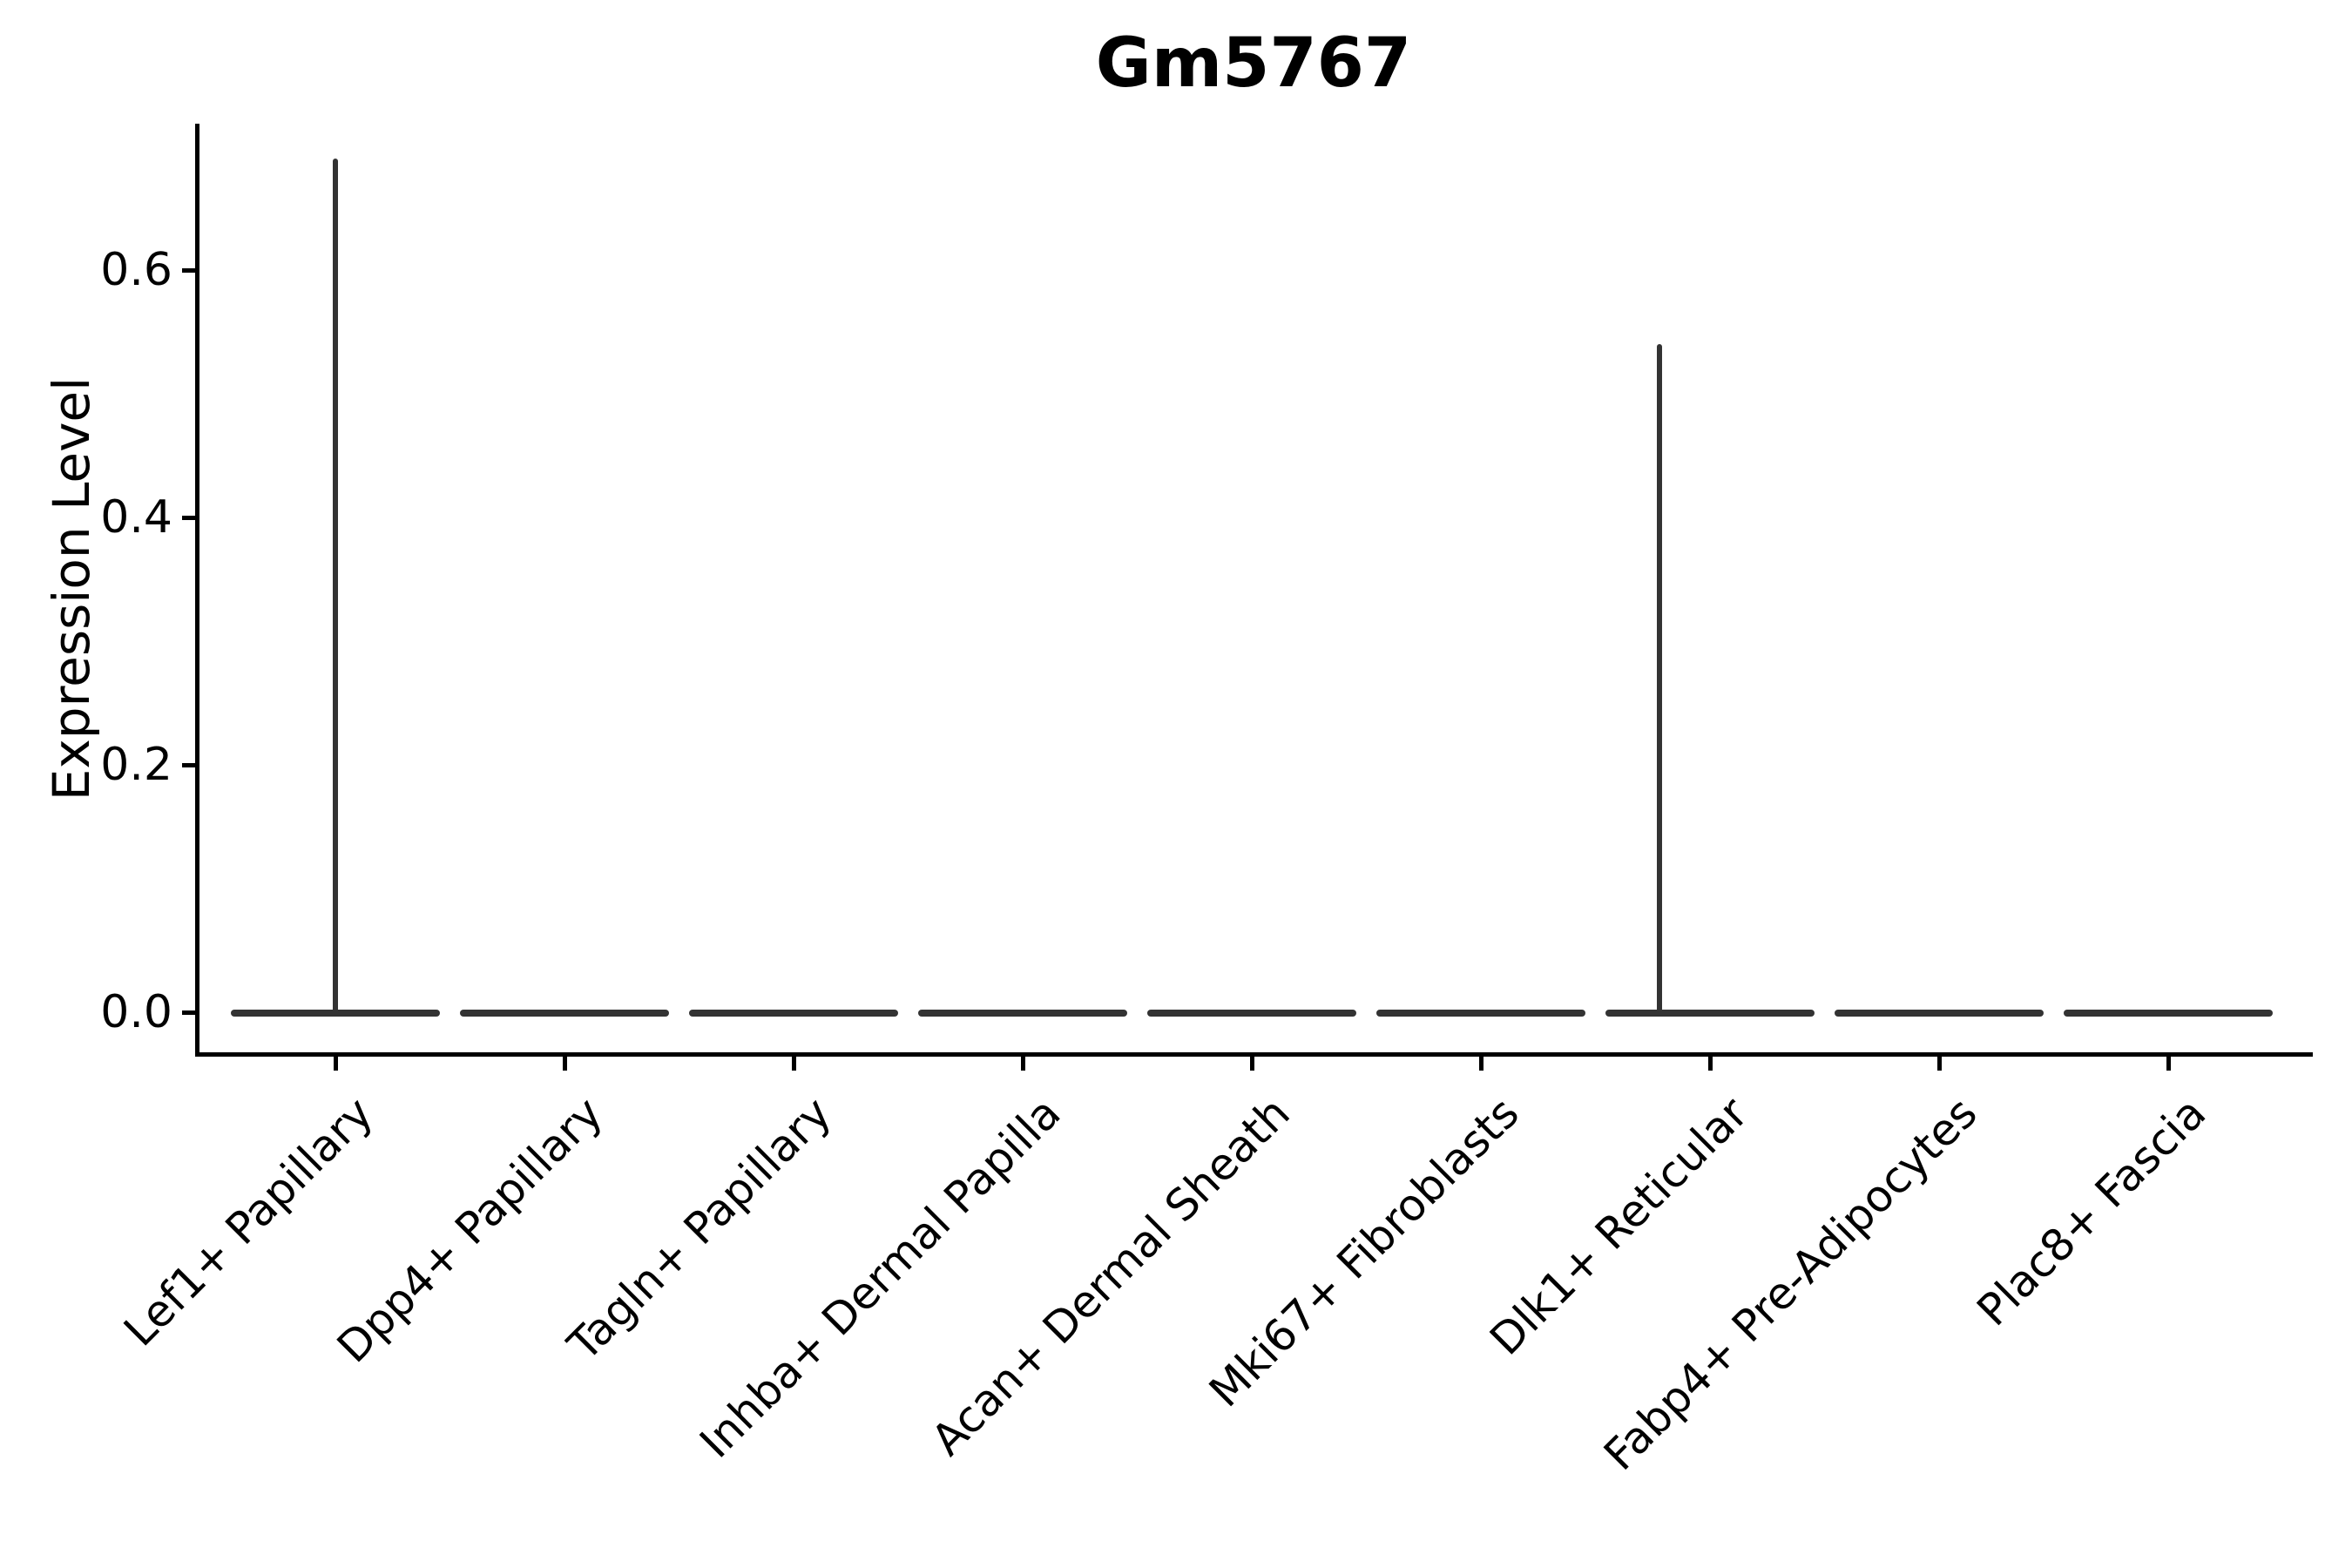  Describe the element at coordinates (1253, 64) in the screenshot. I see `chart-title: Gm5767` at that location.